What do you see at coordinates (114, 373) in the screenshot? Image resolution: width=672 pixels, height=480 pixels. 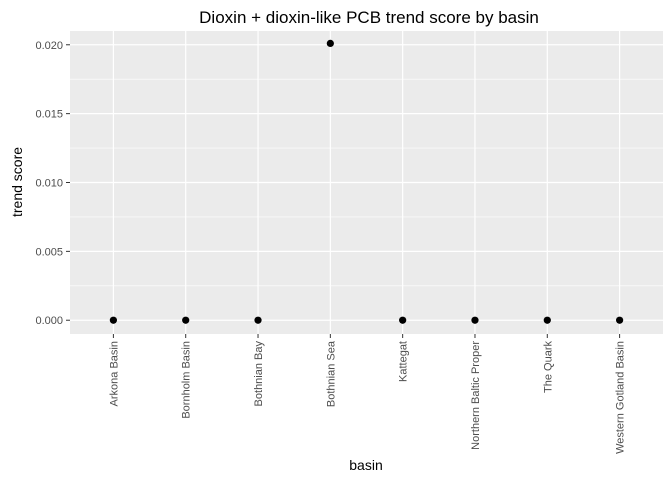 I see `x-tick-label: Arkona Basin` at bounding box center [114, 373].